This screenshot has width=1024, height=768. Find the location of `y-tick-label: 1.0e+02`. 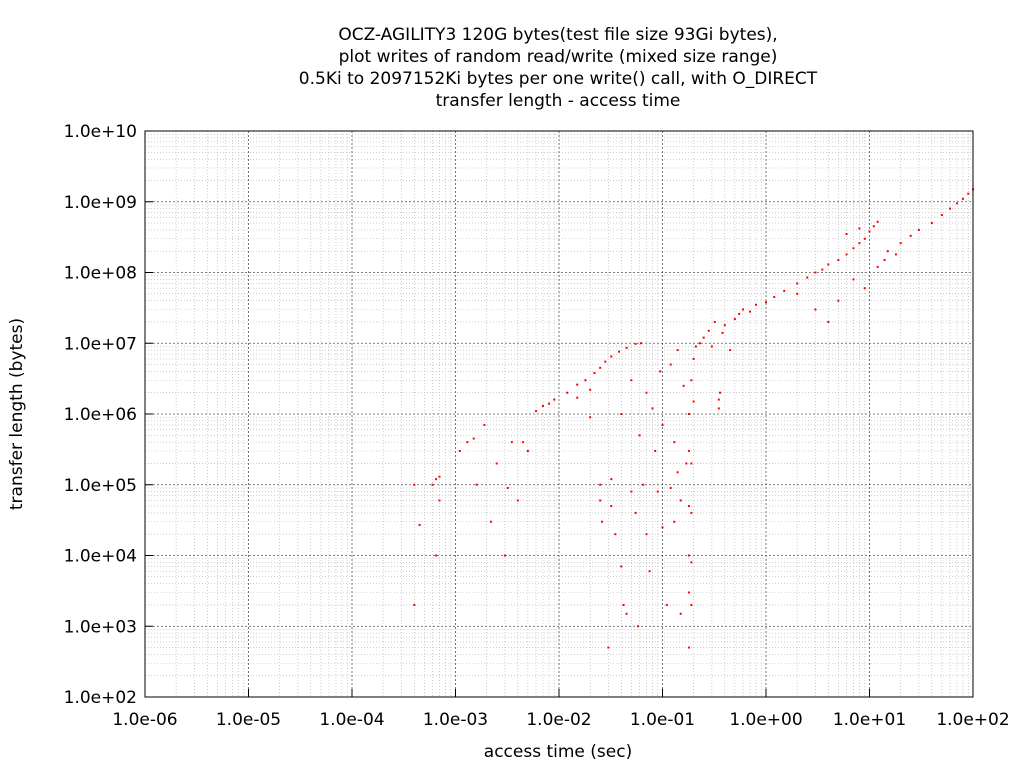

y-tick-label: 1.0e+02 is located at coordinates (100, 698).